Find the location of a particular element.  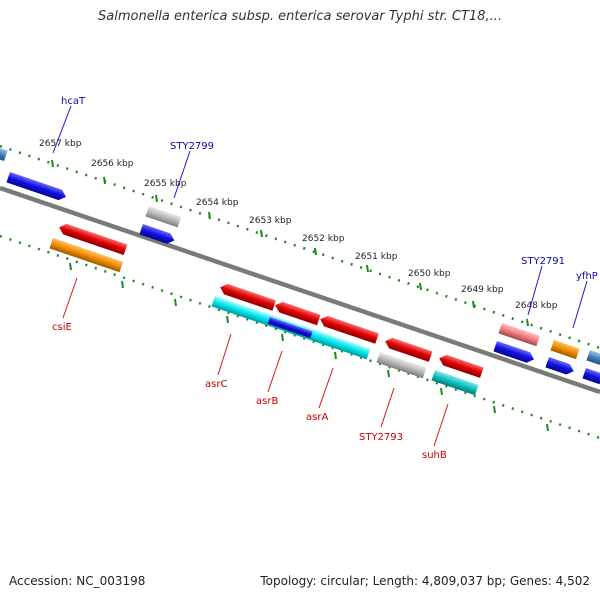

gene-feature-csiE is located at coordinates (86, 255).